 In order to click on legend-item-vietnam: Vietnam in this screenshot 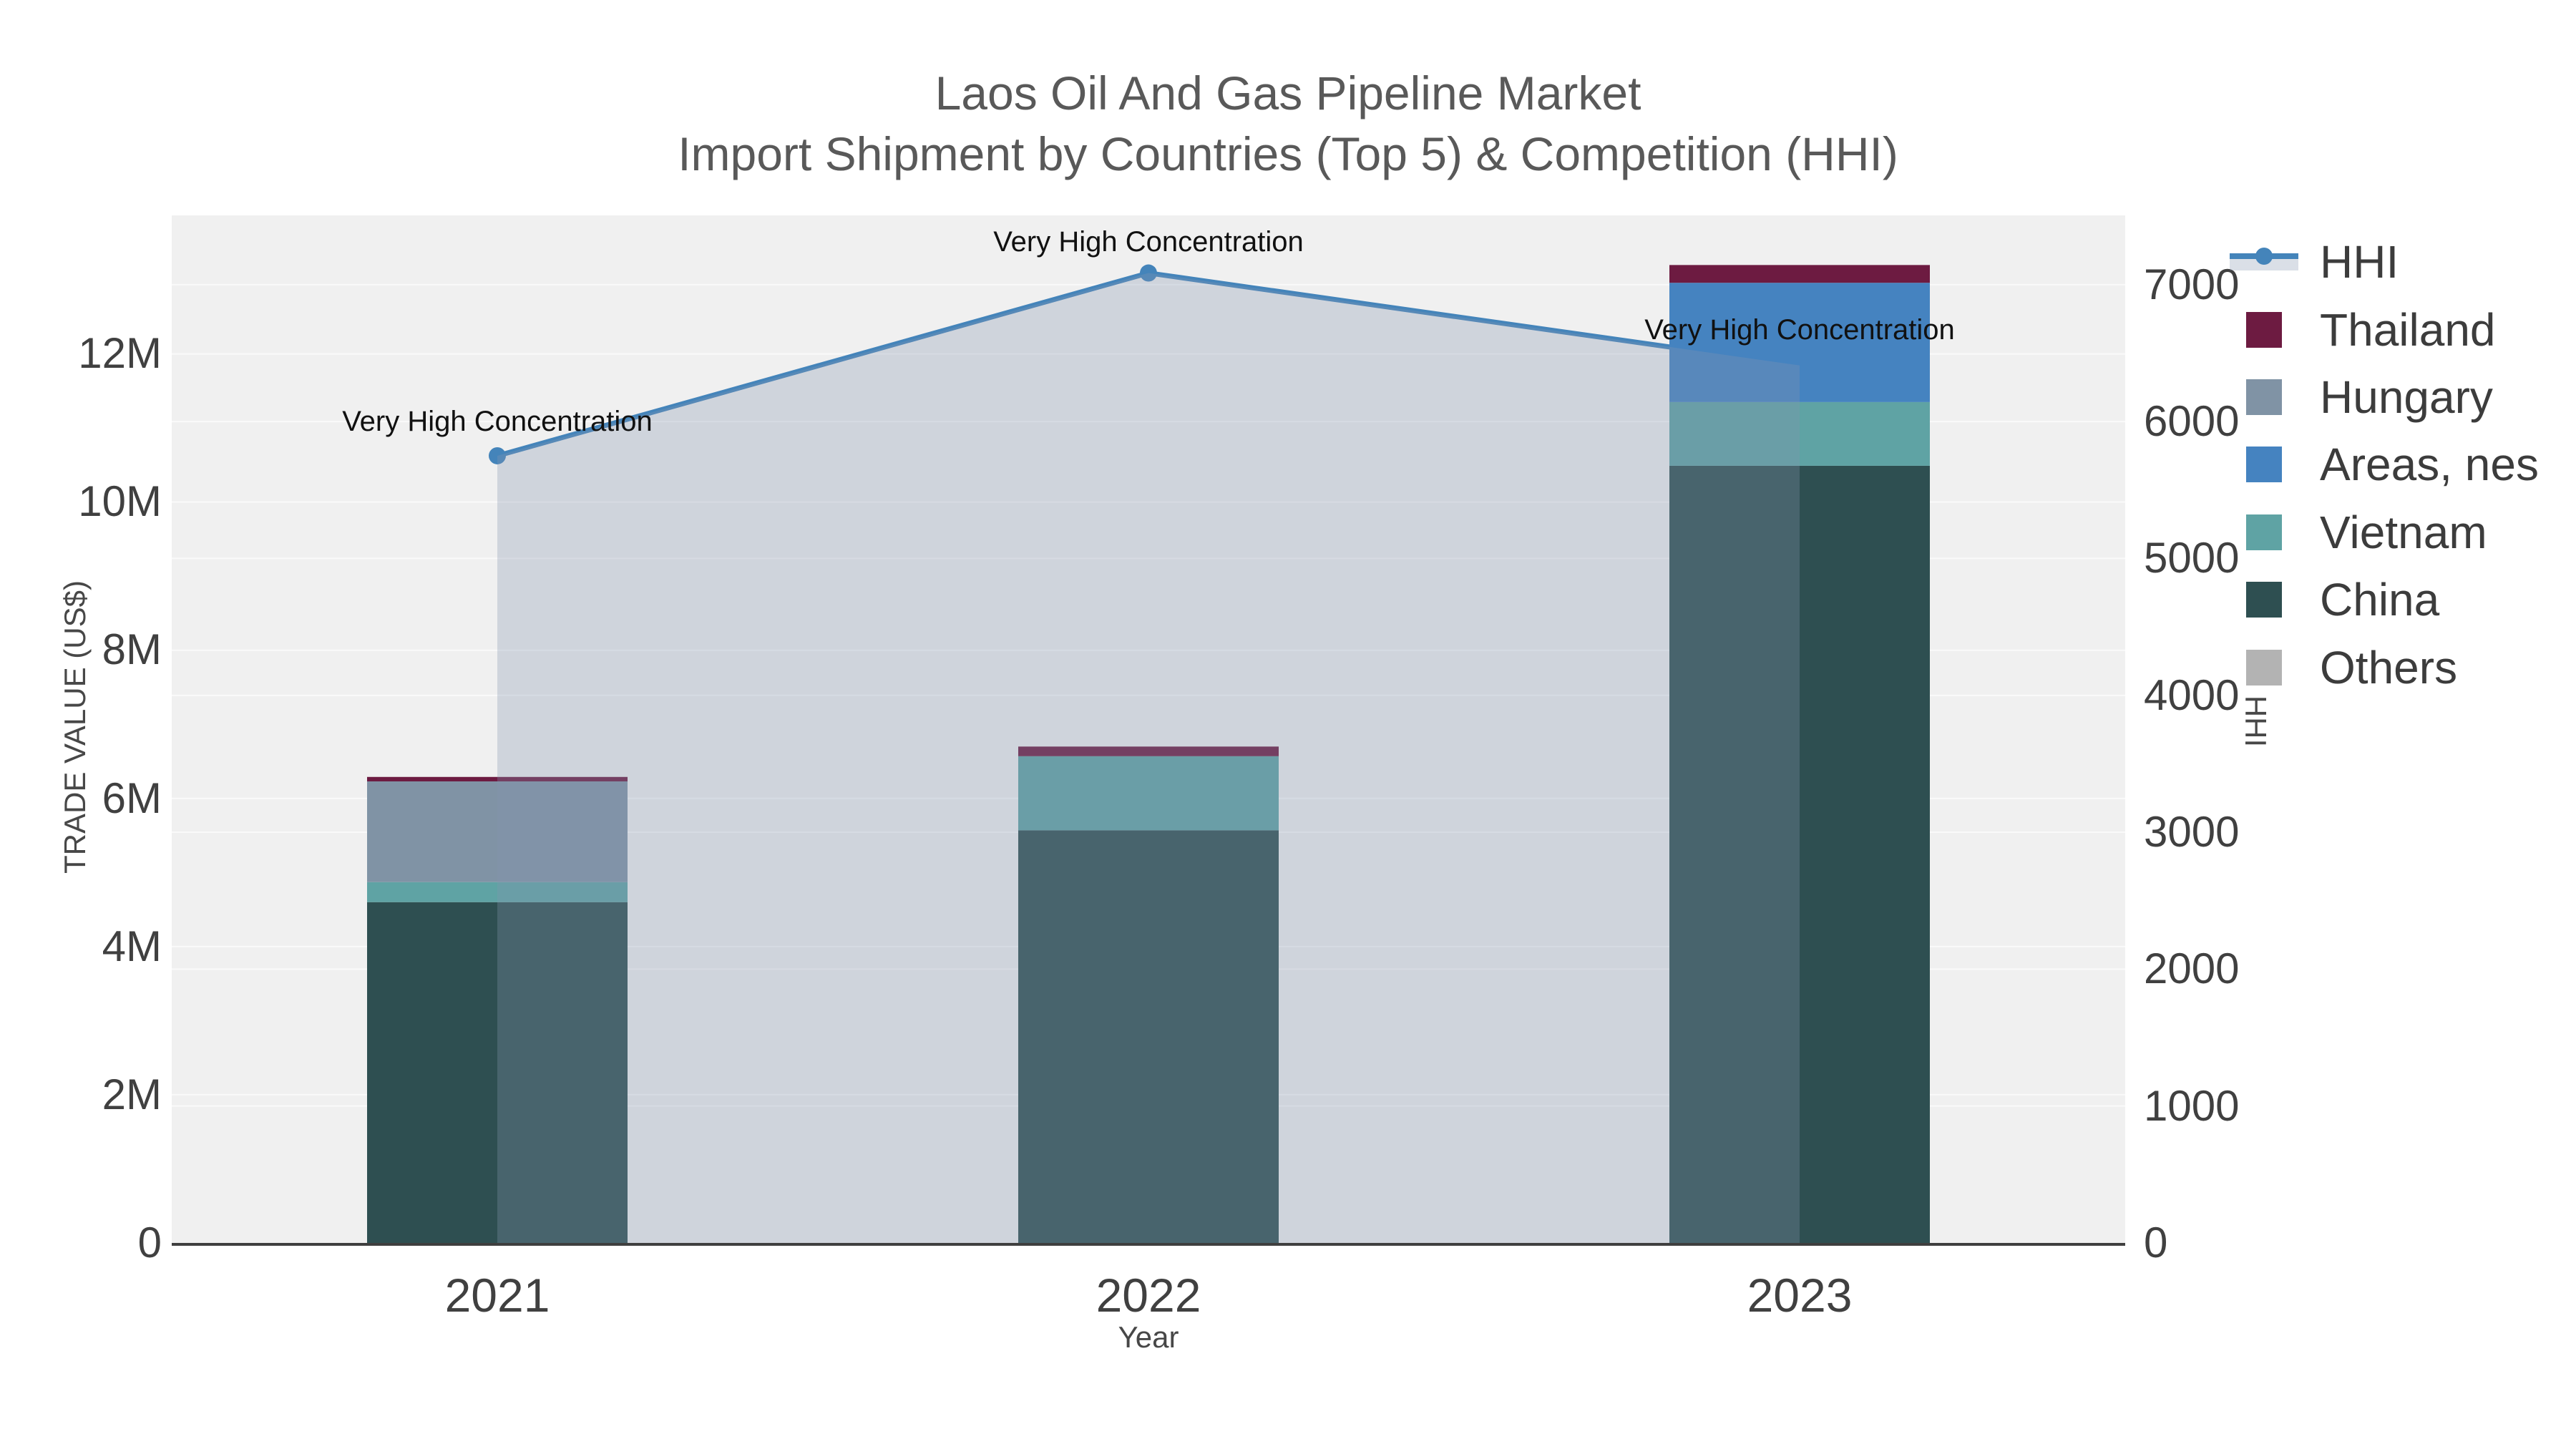, I will do `click(2383, 532)`.